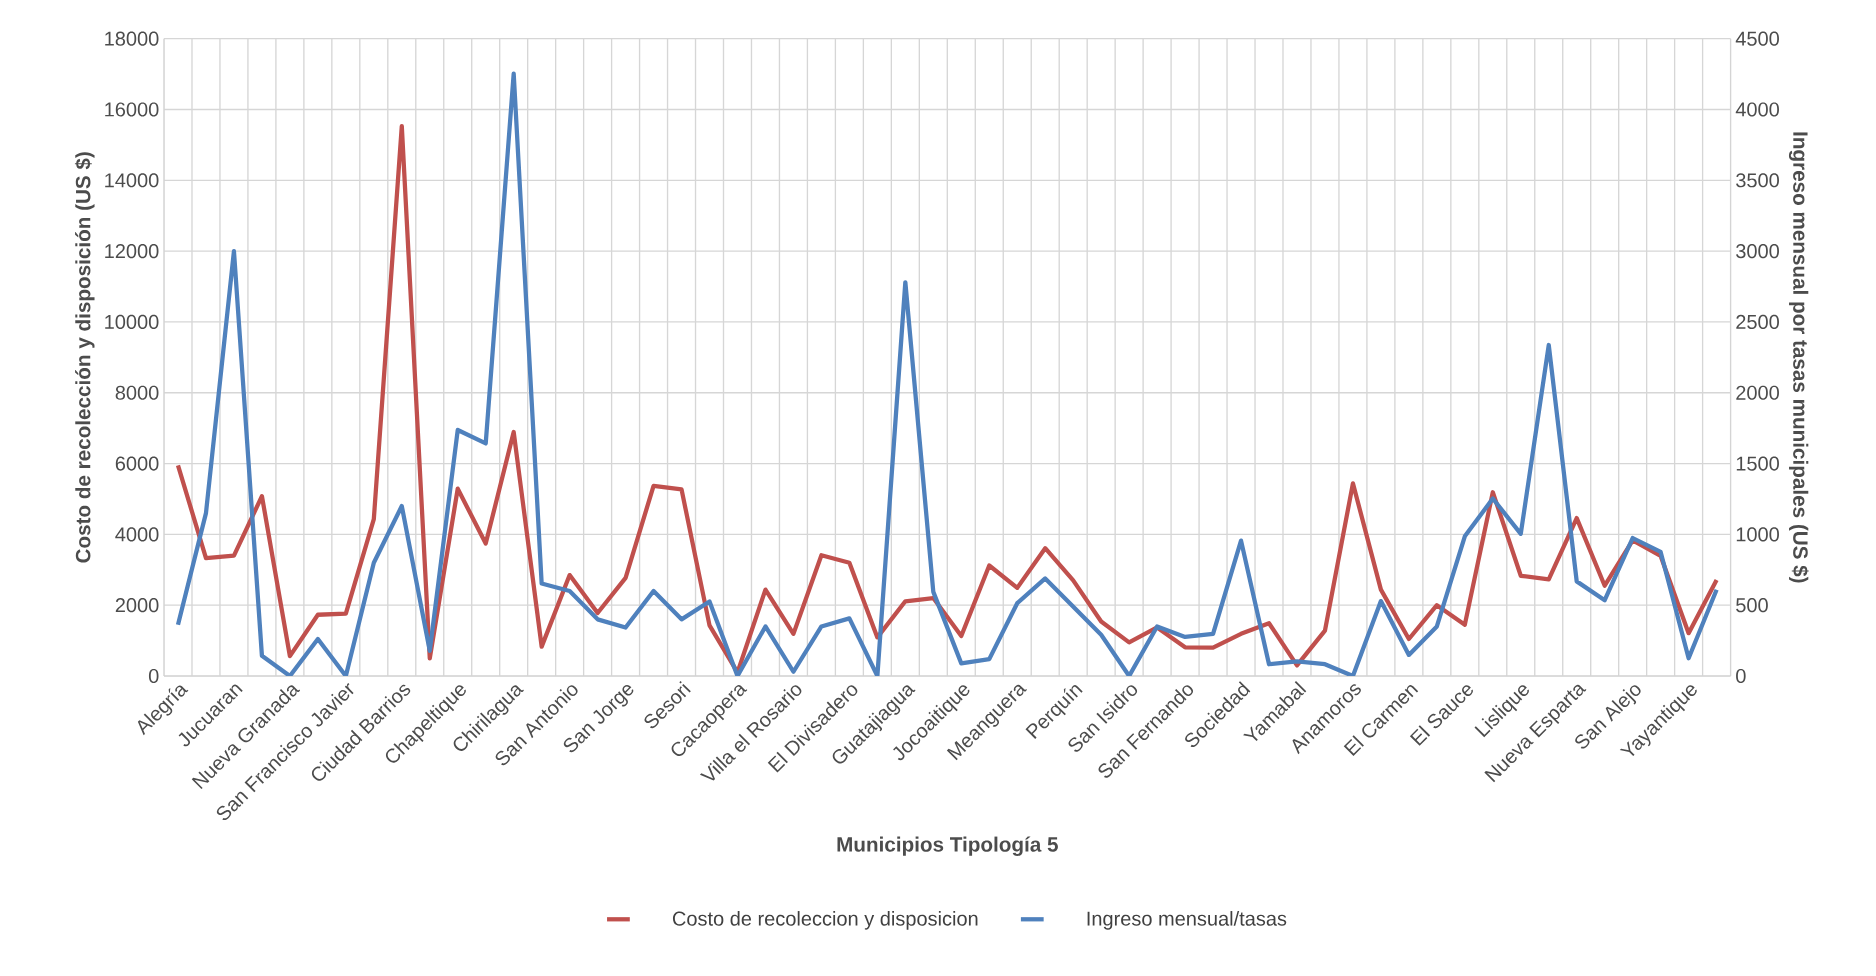  I want to click on y-tick-label: 14000, so click(132, 180).